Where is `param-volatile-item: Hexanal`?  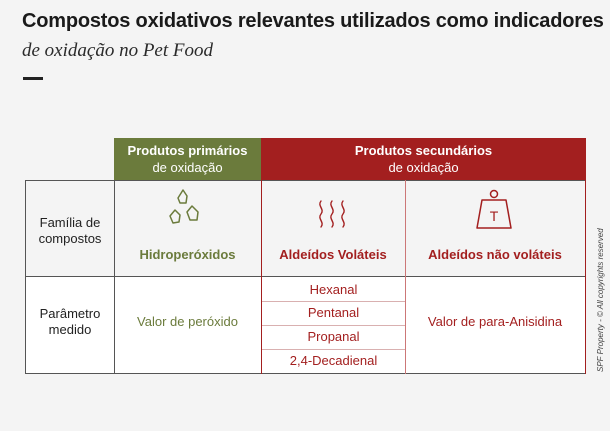
param-volatile-item: Hexanal is located at coordinates (333, 289).